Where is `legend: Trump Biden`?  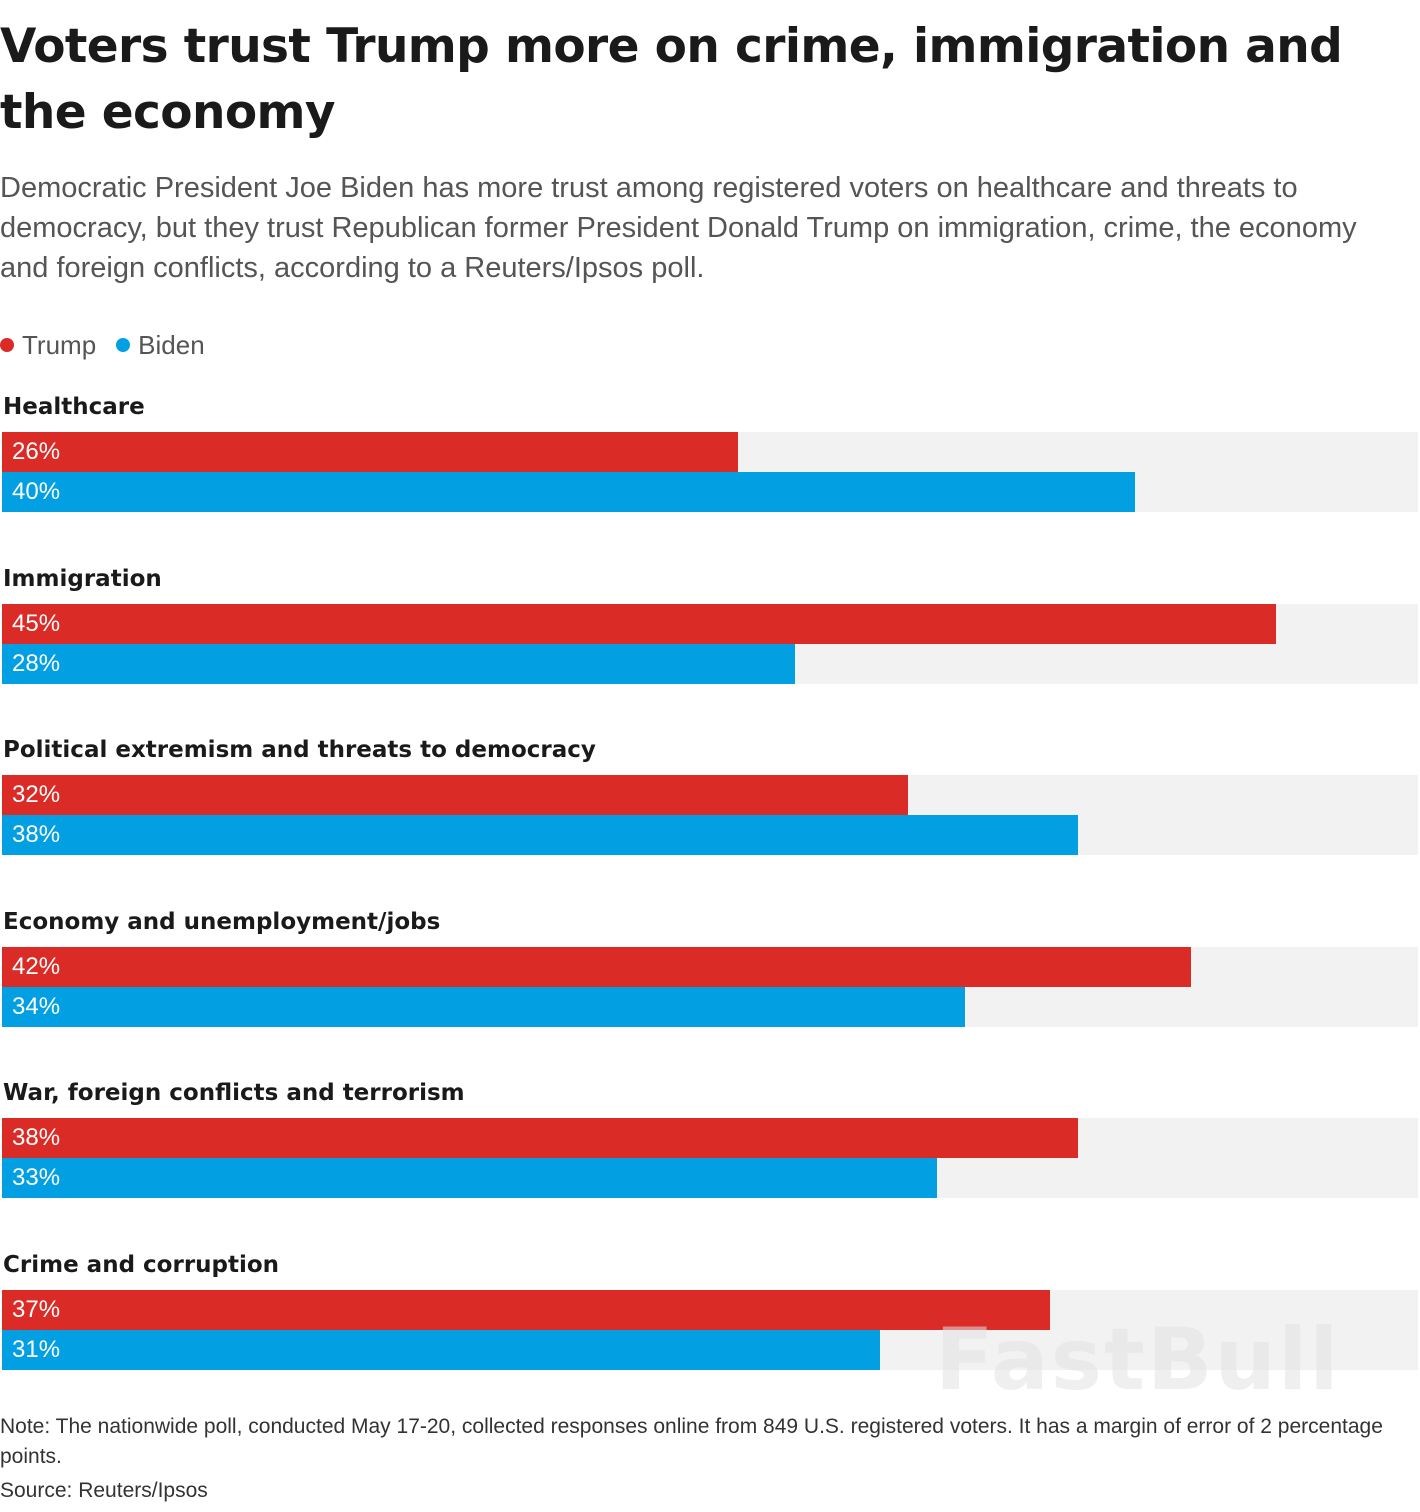
legend: Trump Biden is located at coordinates (112, 345).